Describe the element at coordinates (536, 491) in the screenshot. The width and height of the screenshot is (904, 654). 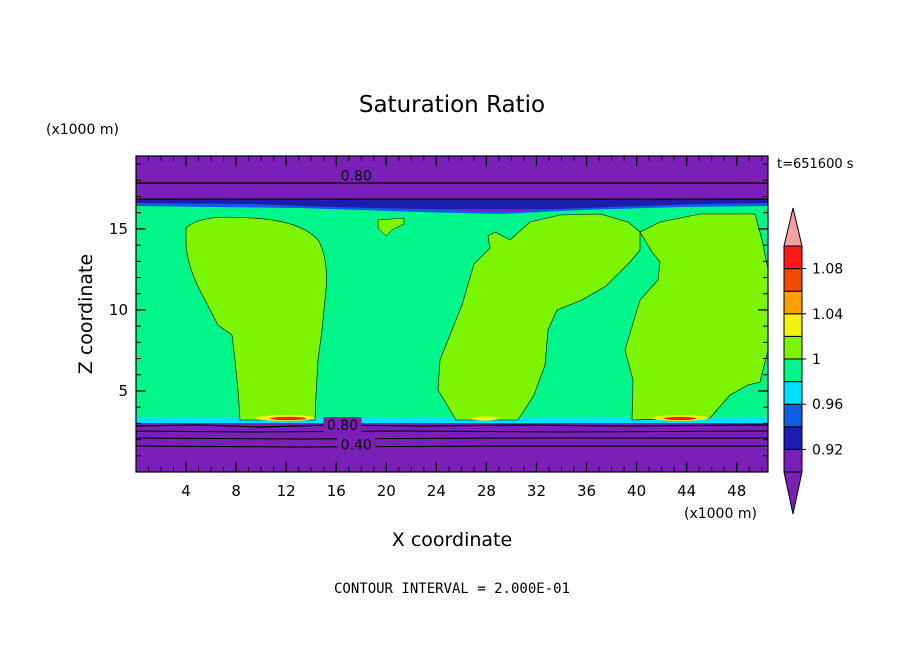
I see `x-tick-label: 32` at that location.